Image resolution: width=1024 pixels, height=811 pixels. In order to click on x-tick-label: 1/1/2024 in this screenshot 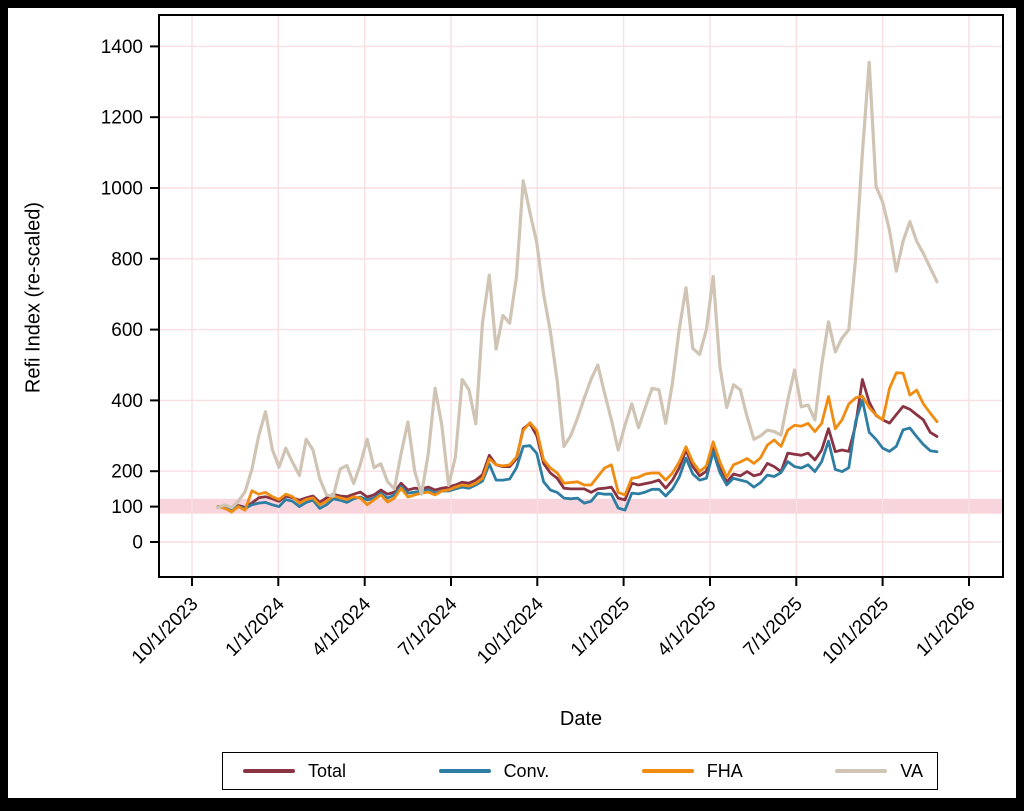, I will do `click(255, 626)`.